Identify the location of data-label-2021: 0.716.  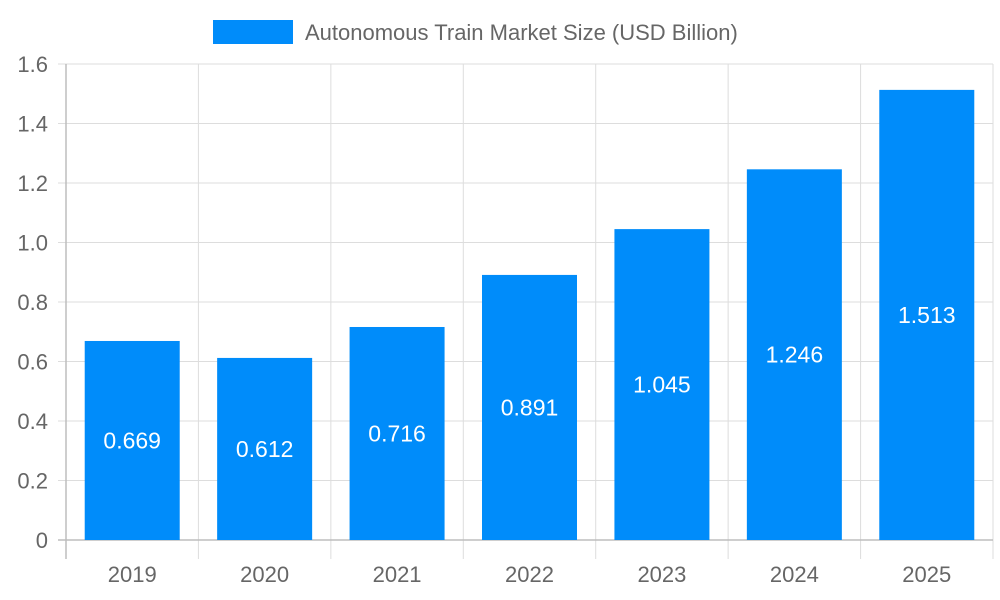
(397, 433).